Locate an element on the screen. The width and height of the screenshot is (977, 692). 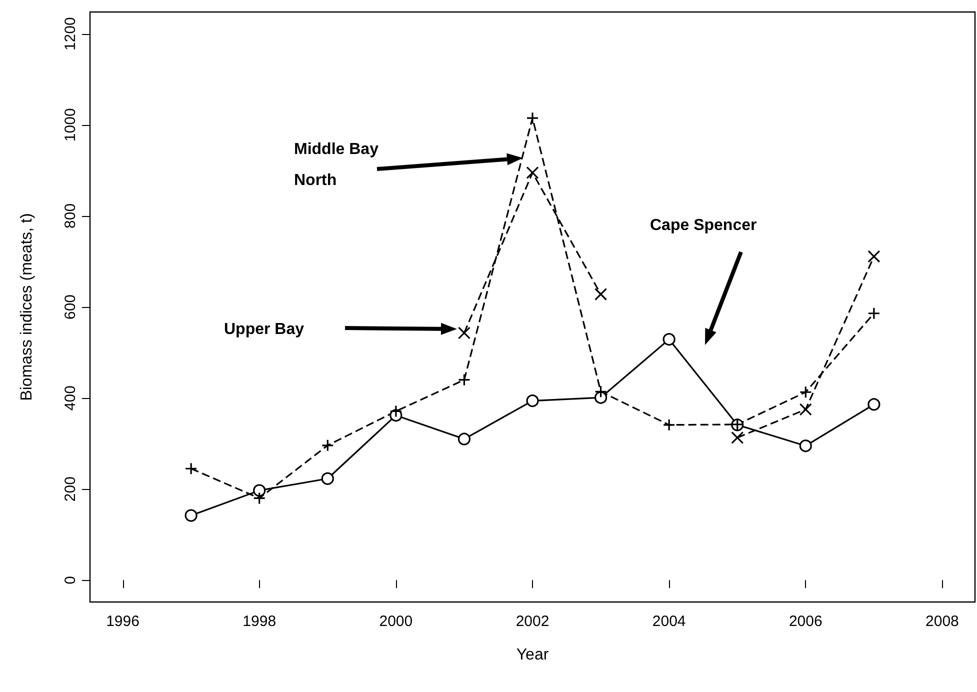
annotation: Upper Bay is located at coordinates (264, 329).